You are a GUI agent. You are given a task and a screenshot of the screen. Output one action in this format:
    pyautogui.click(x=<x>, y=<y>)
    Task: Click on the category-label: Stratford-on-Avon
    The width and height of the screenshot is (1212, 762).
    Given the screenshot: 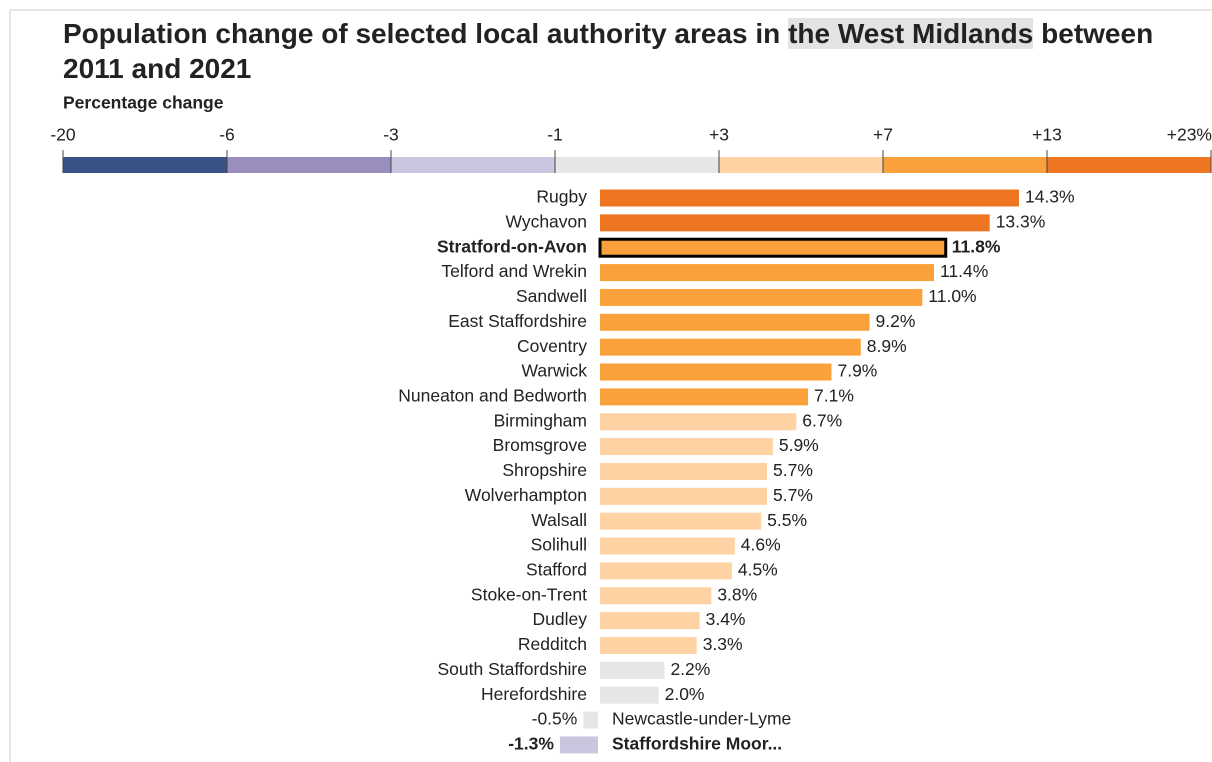 What is the action you would take?
    pyautogui.click(x=512, y=246)
    